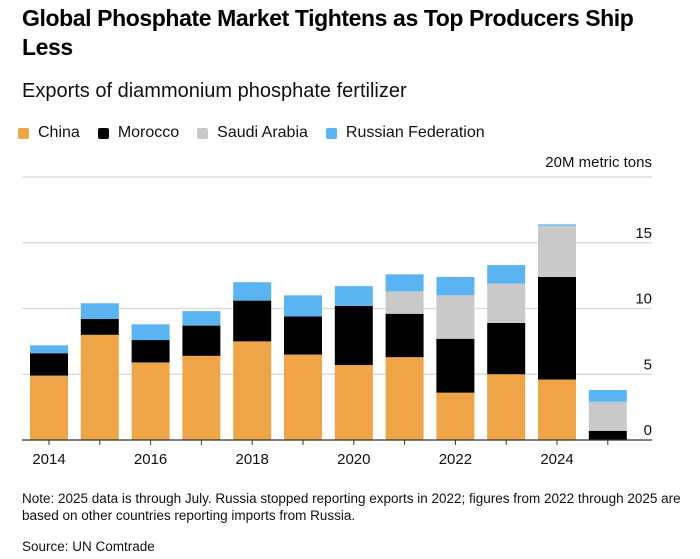 This screenshot has height=559, width=700. What do you see at coordinates (331, 133) in the screenshot?
I see `legend-swatch-russian-federation` at bounding box center [331, 133].